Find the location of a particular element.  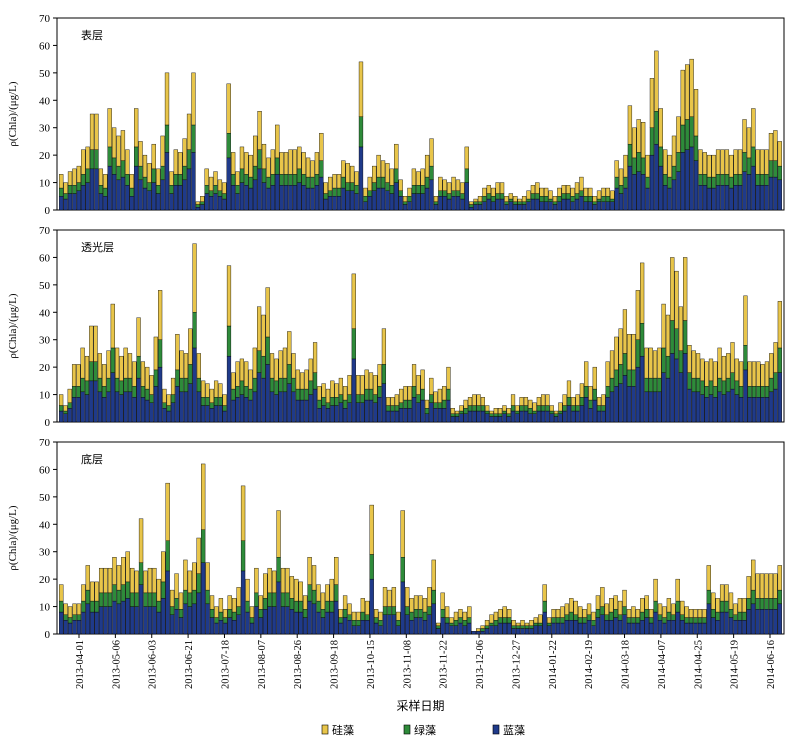

x-tick-label: 2013-09-18 is located at coordinates (335, 664).